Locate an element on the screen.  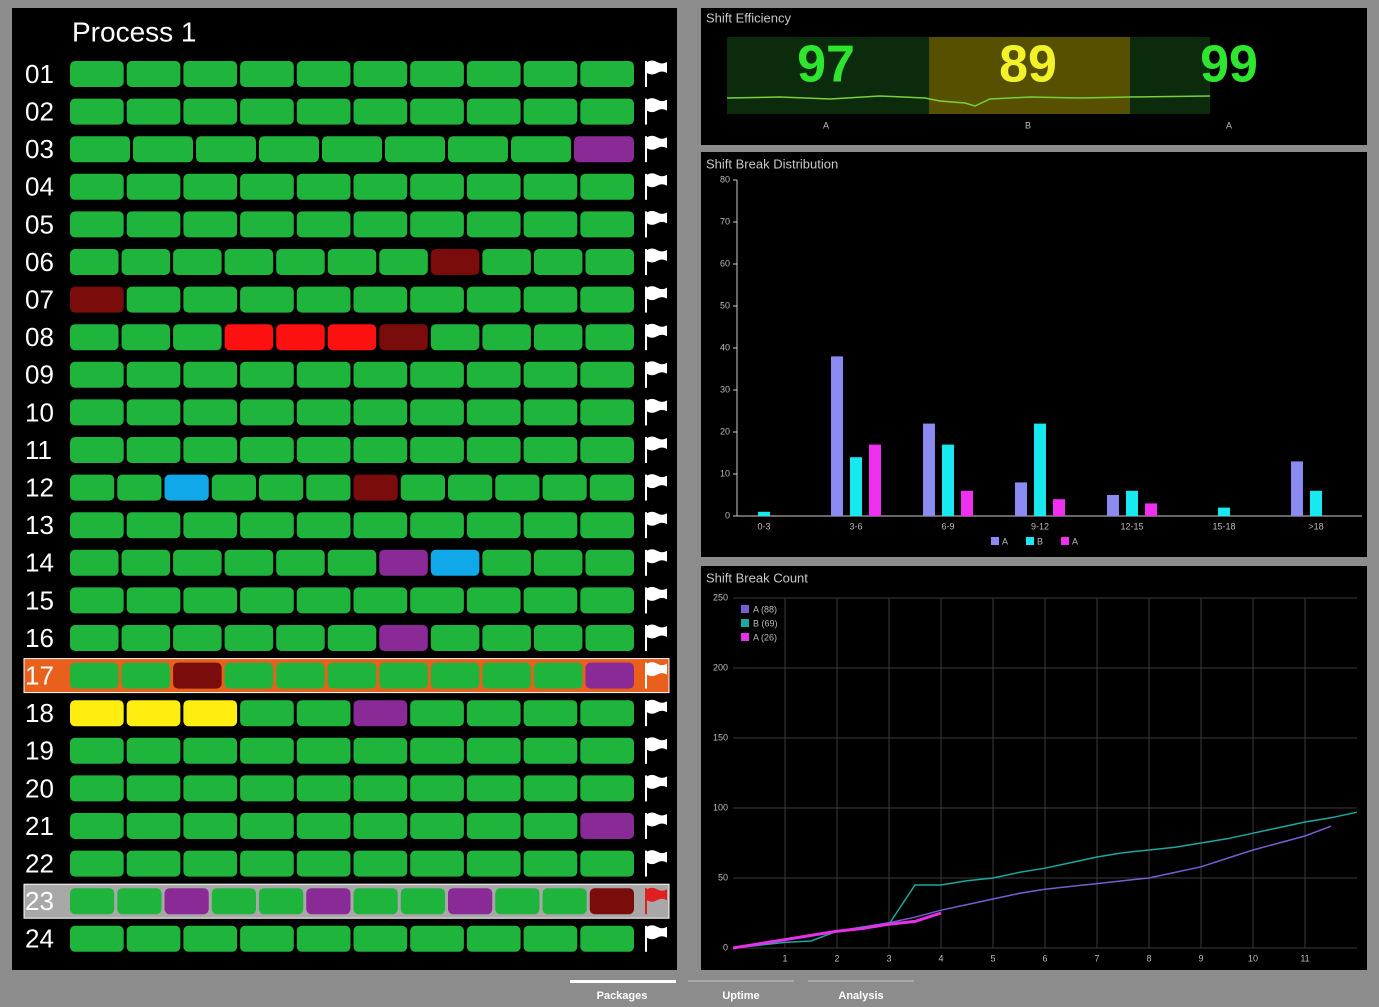
row-label: 17 is located at coordinates (39, 675).